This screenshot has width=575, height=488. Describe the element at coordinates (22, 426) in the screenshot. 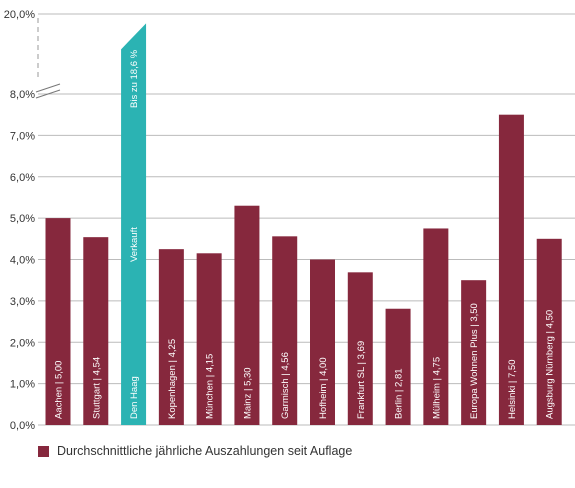

I see `y-tick-label: 0,0%` at that location.